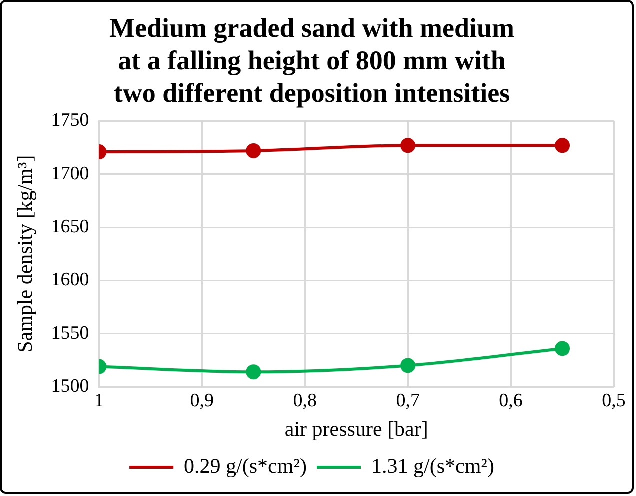 This screenshot has height=496, width=636. Describe the element at coordinates (70, 333) in the screenshot. I see `y-tick-label: 1550` at that location.